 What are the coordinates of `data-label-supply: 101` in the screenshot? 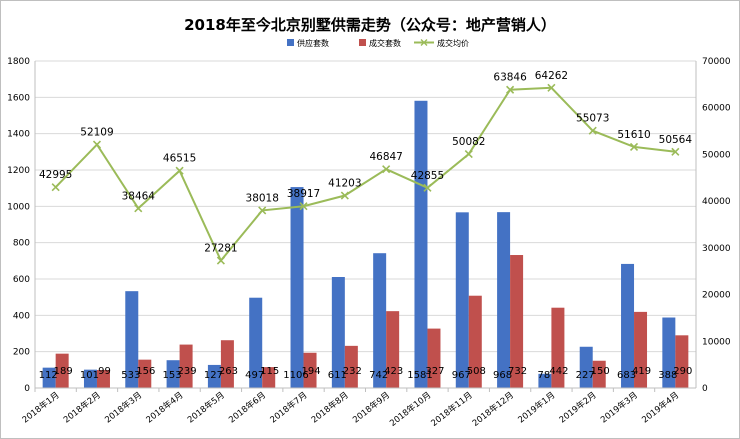 It's located at (89, 375).